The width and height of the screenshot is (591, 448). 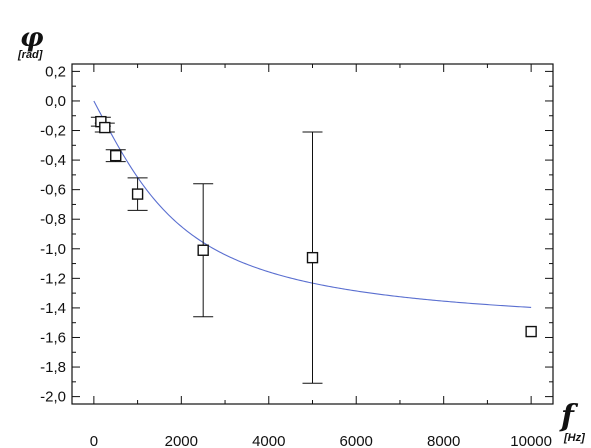 What do you see at coordinates (55, 101) in the screenshot?
I see `y-tick-label: 0,0` at bounding box center [55, 101].